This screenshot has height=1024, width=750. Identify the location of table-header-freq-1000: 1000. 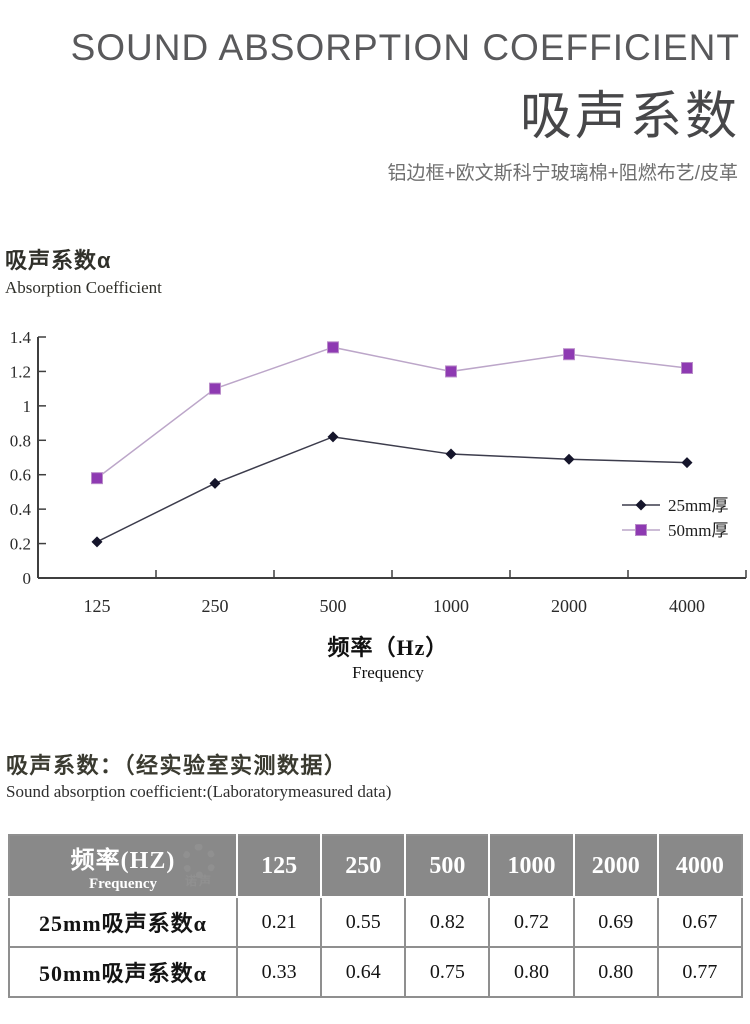
(531, 866).